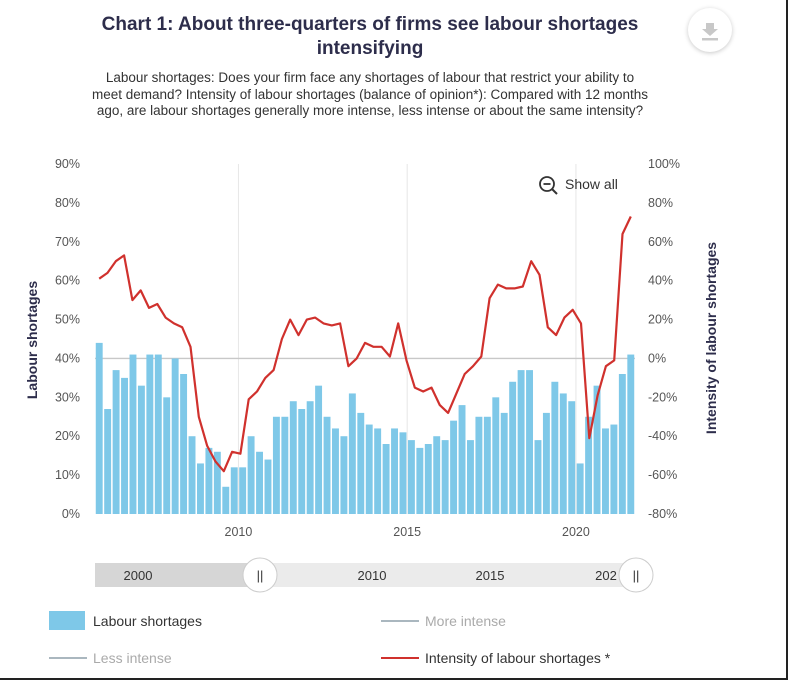 This screenshot has width=789, height=681. What do you see at coordinates (67, 164) in the screenshot?
I see `left-tick-label: 90%` at bounding box center [67, 164].